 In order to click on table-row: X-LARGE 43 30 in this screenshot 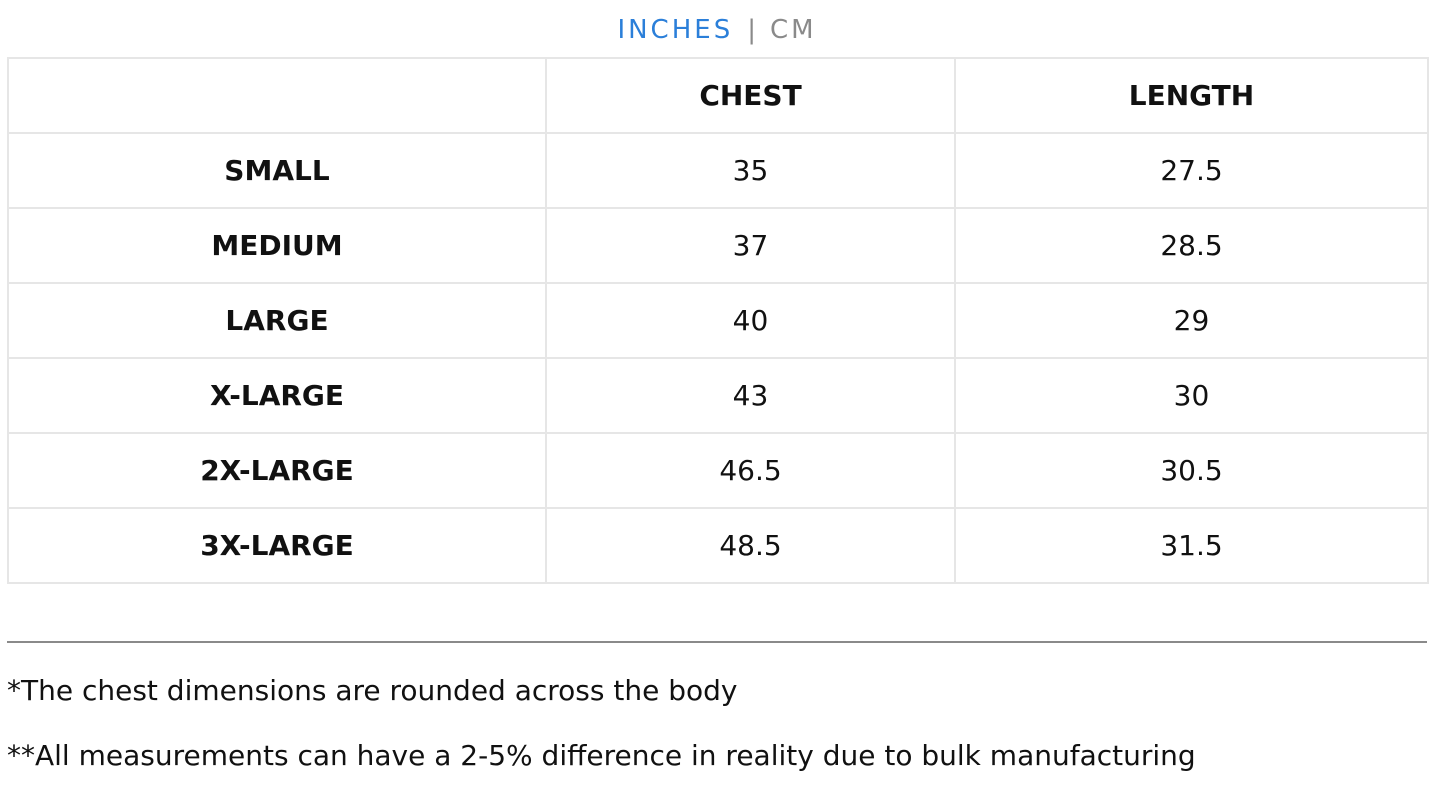, I will do `click(718, 395)`.